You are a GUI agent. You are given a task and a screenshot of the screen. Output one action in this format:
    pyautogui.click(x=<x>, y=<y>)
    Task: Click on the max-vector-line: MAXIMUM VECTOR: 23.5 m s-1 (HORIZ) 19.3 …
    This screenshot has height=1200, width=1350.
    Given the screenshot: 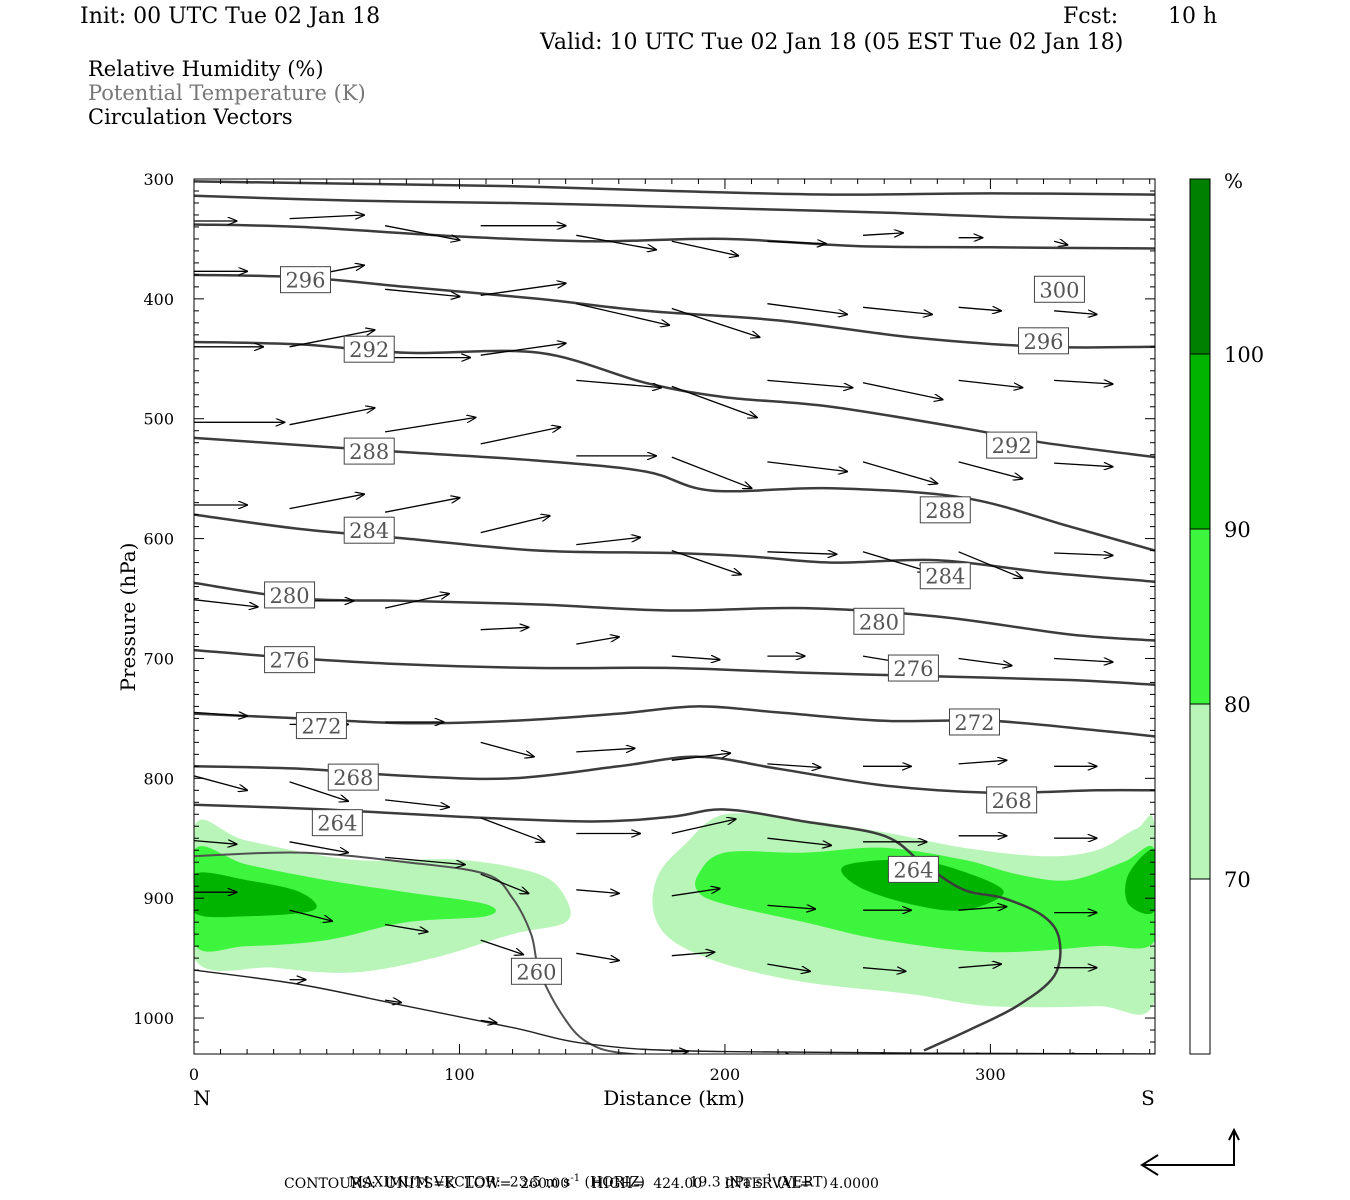 What is the action you would take?
    pyautogui.click(x=584, y=1174)
    